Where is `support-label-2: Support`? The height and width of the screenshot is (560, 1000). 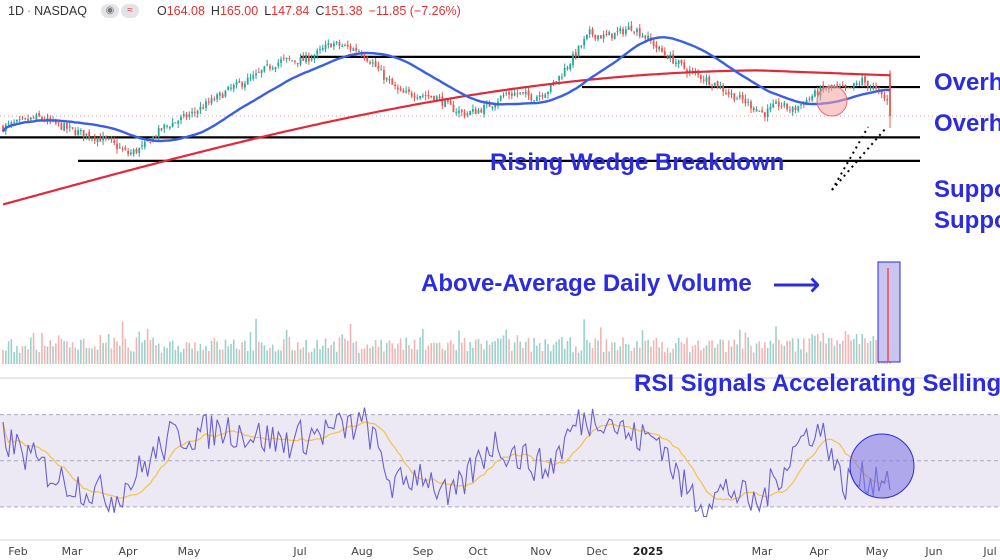 support-label-2: Support is located at coordinates (967, 221).